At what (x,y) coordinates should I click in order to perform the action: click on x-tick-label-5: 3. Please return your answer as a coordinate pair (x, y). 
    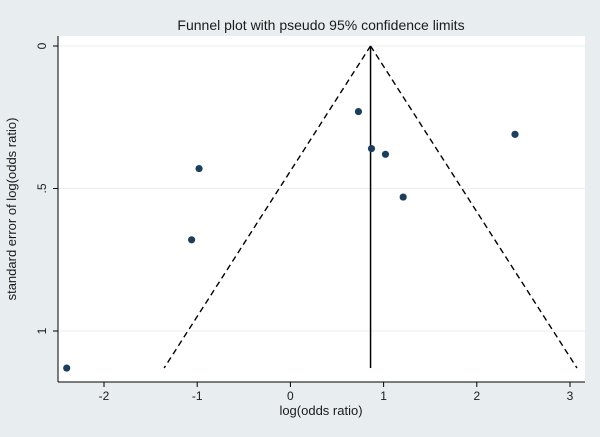
    Looking at the image, I should click on (570, 396).